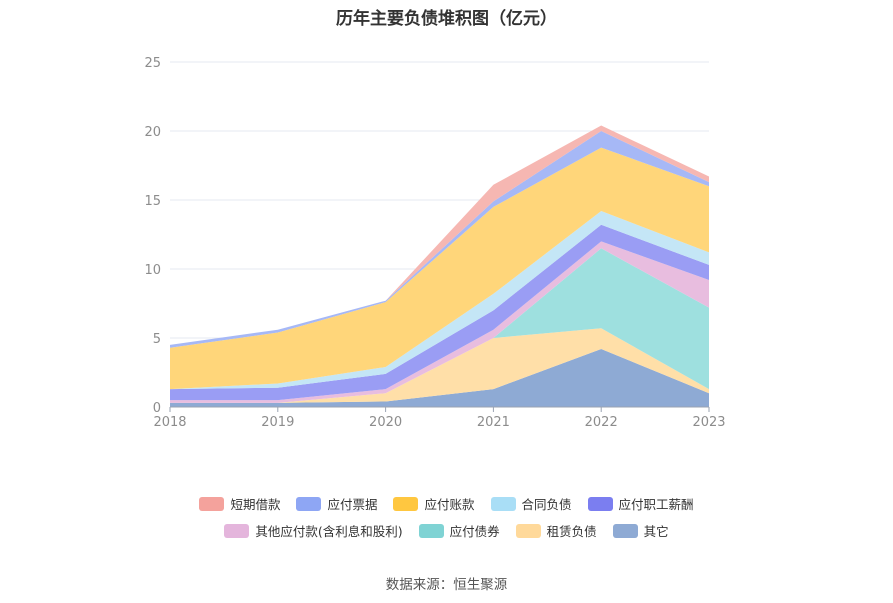  Describe the element at coordinates (601, 422) in the screenshot. I see `x-tick-label: 2022` at that location.